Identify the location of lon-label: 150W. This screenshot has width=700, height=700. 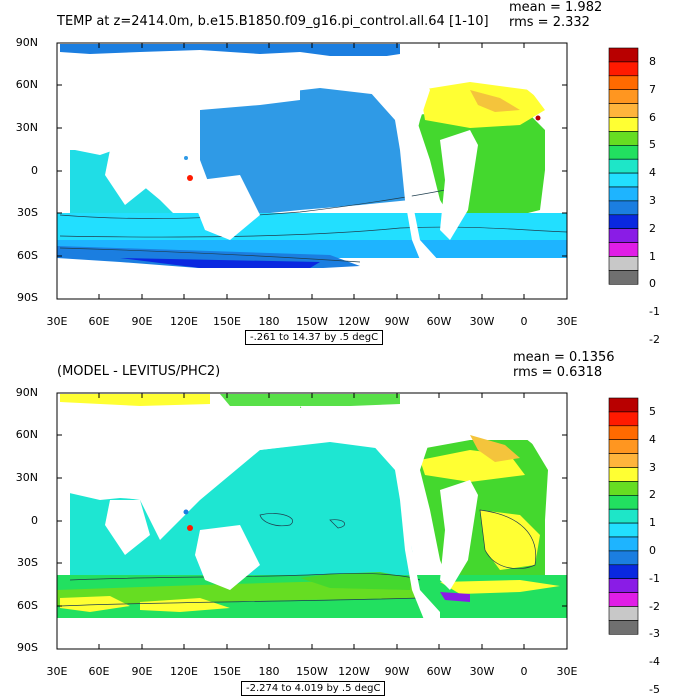
(312, 321).